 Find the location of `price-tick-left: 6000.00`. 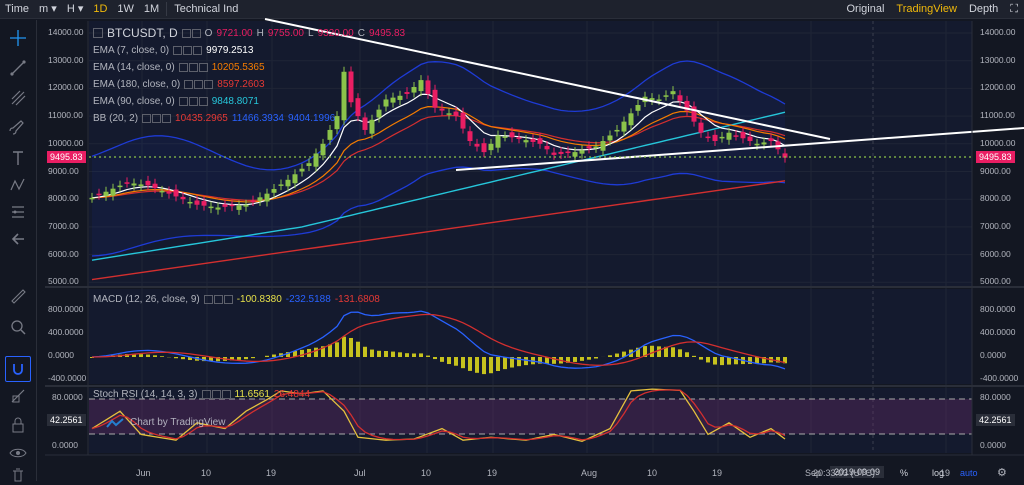

price-tick-left: 6000.00 is located at coordinates (63, 254).